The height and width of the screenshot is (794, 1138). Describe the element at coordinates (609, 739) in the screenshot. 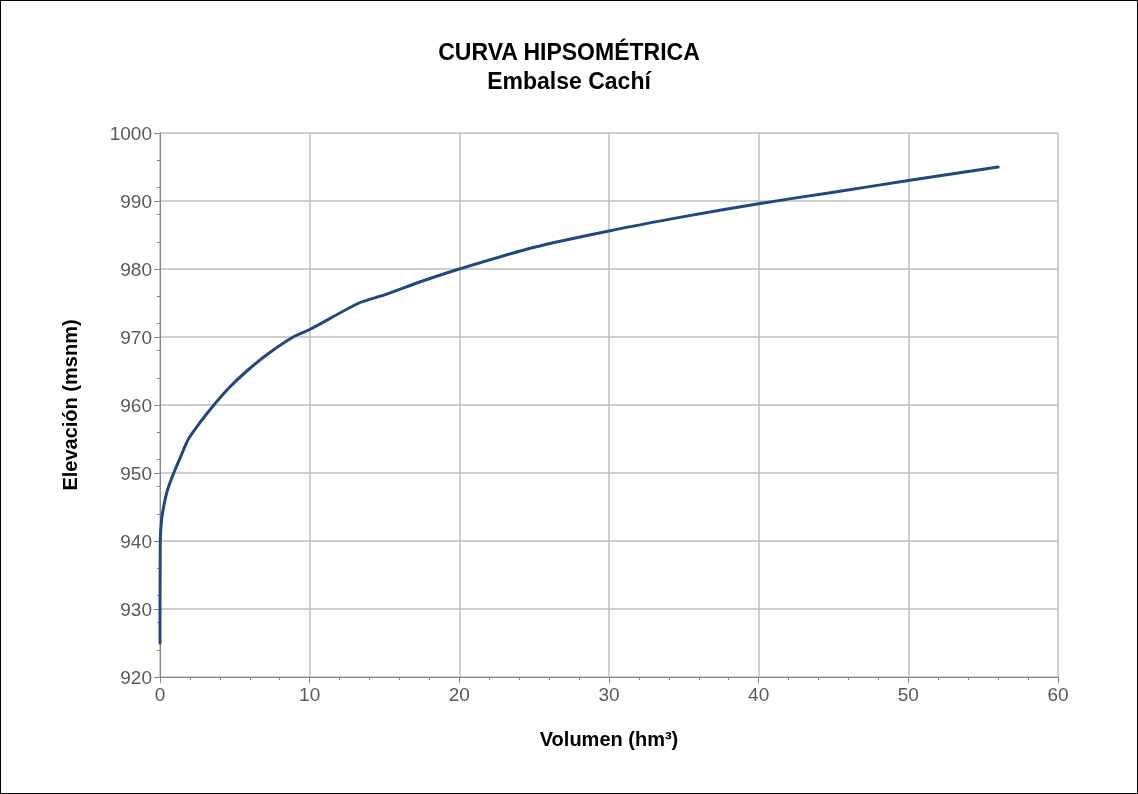

I see `x-axis-title: Volumen (hm³)` at that location.